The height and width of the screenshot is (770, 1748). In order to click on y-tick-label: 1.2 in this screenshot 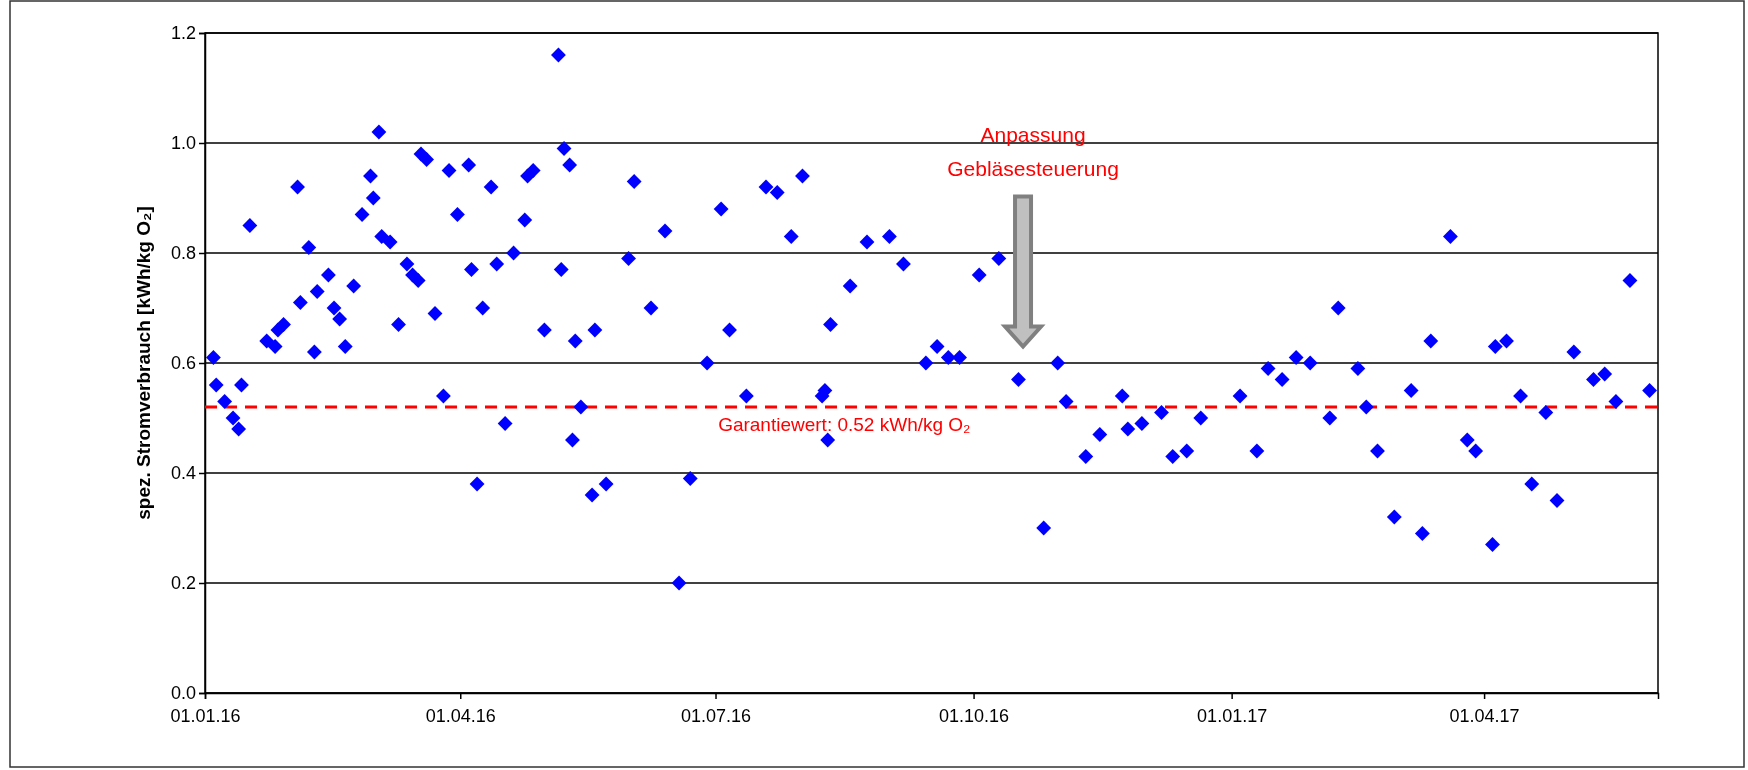, I will do `click(183, 33)`.